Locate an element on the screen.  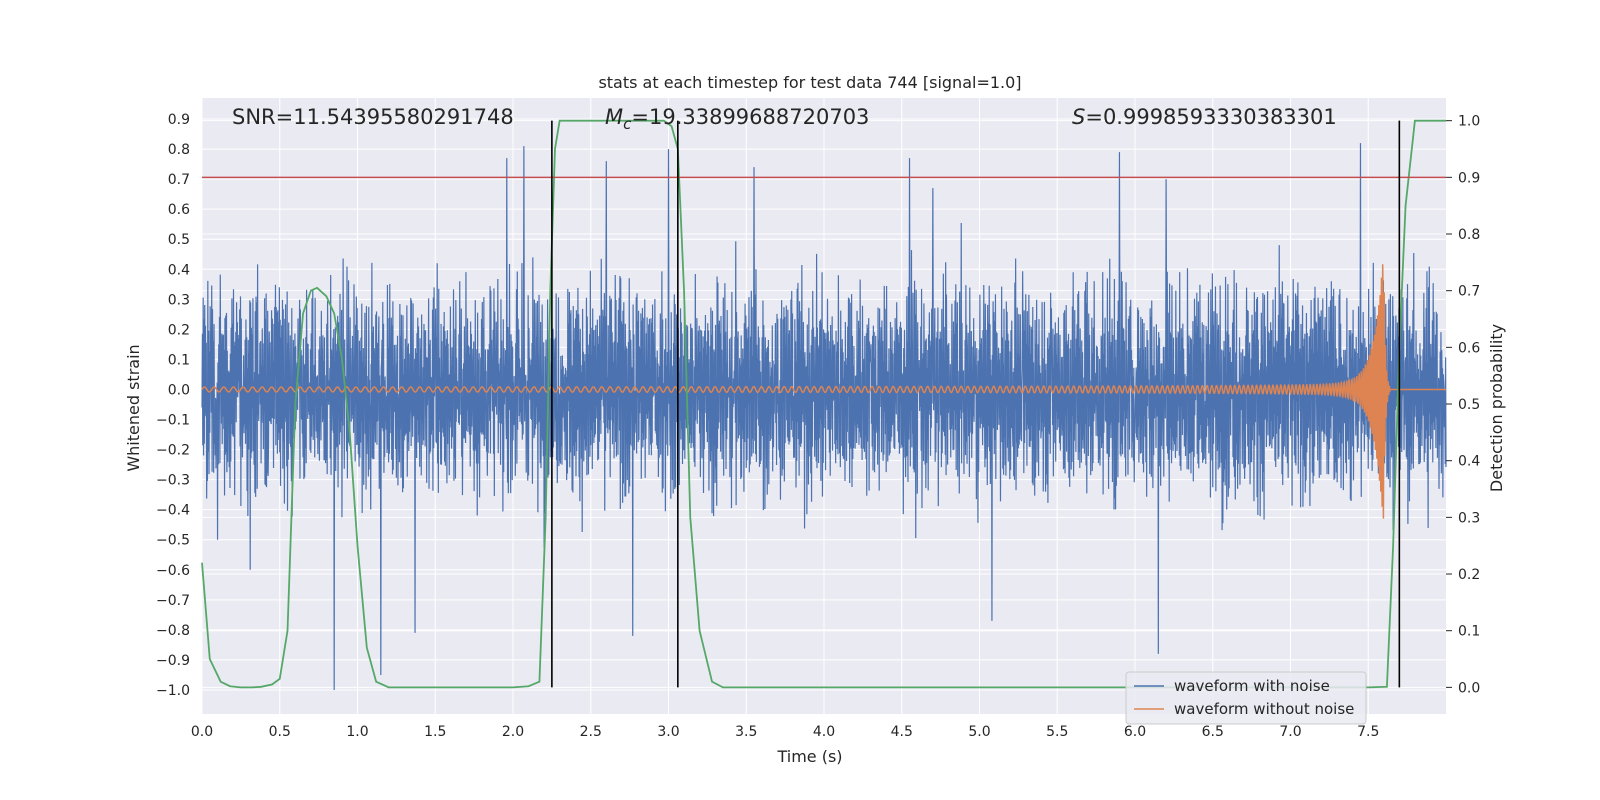
x-tick-label: 4.5 is located at coordinates (902, 732).